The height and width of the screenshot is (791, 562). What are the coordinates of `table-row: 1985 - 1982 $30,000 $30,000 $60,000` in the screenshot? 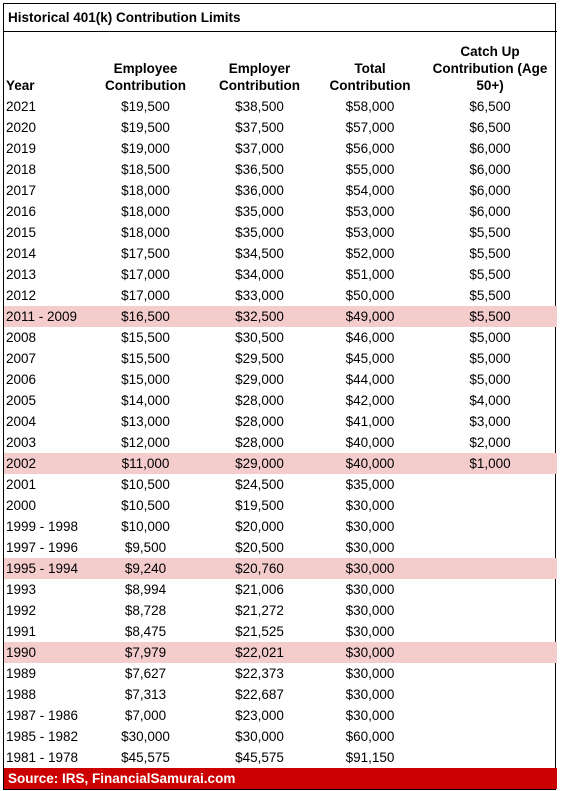 It's located at (280, 736).